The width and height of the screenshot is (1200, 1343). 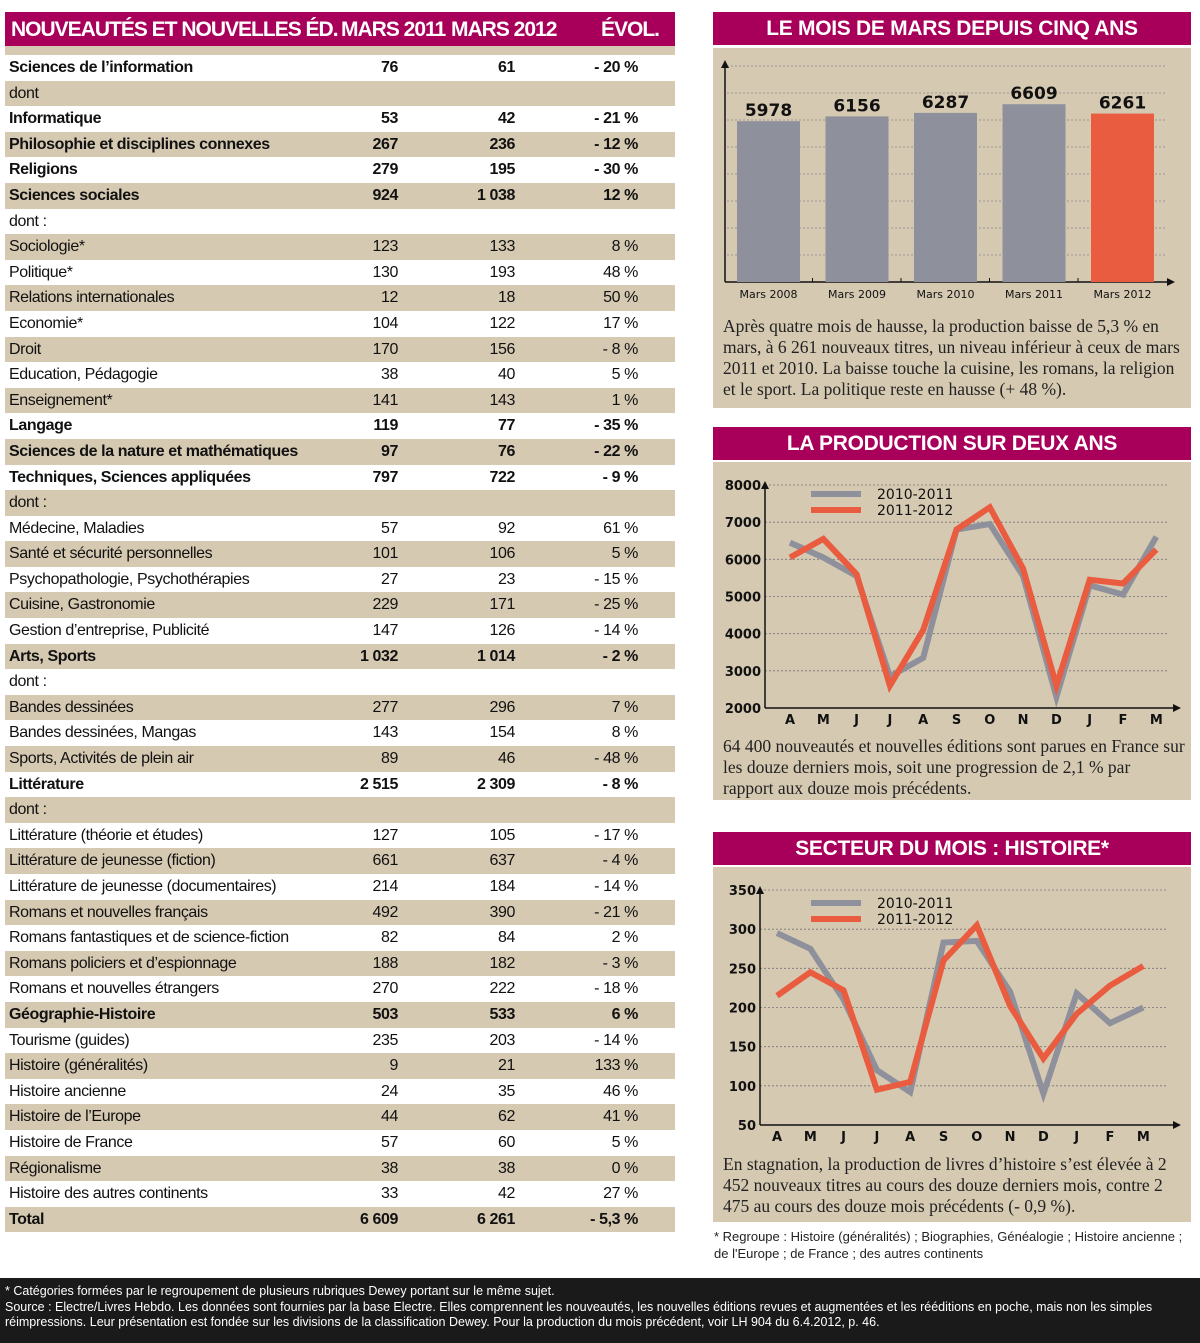 What do you see at coordinates (620, 1194) in the screenshot?
I see `value-evolution: 27 %` at bounding box center [620, 1194].